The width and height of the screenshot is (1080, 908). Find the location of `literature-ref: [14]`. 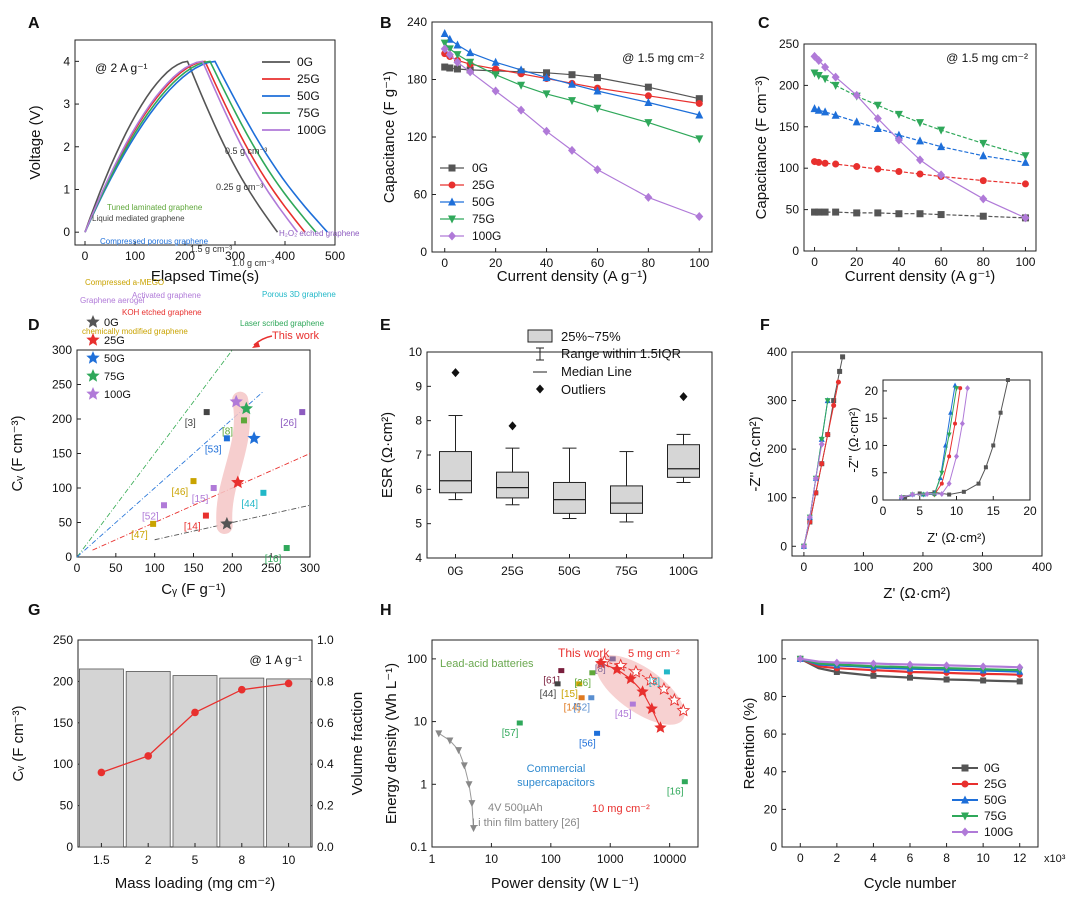

literature-ref: [14] is located at coordinates (192, 527).